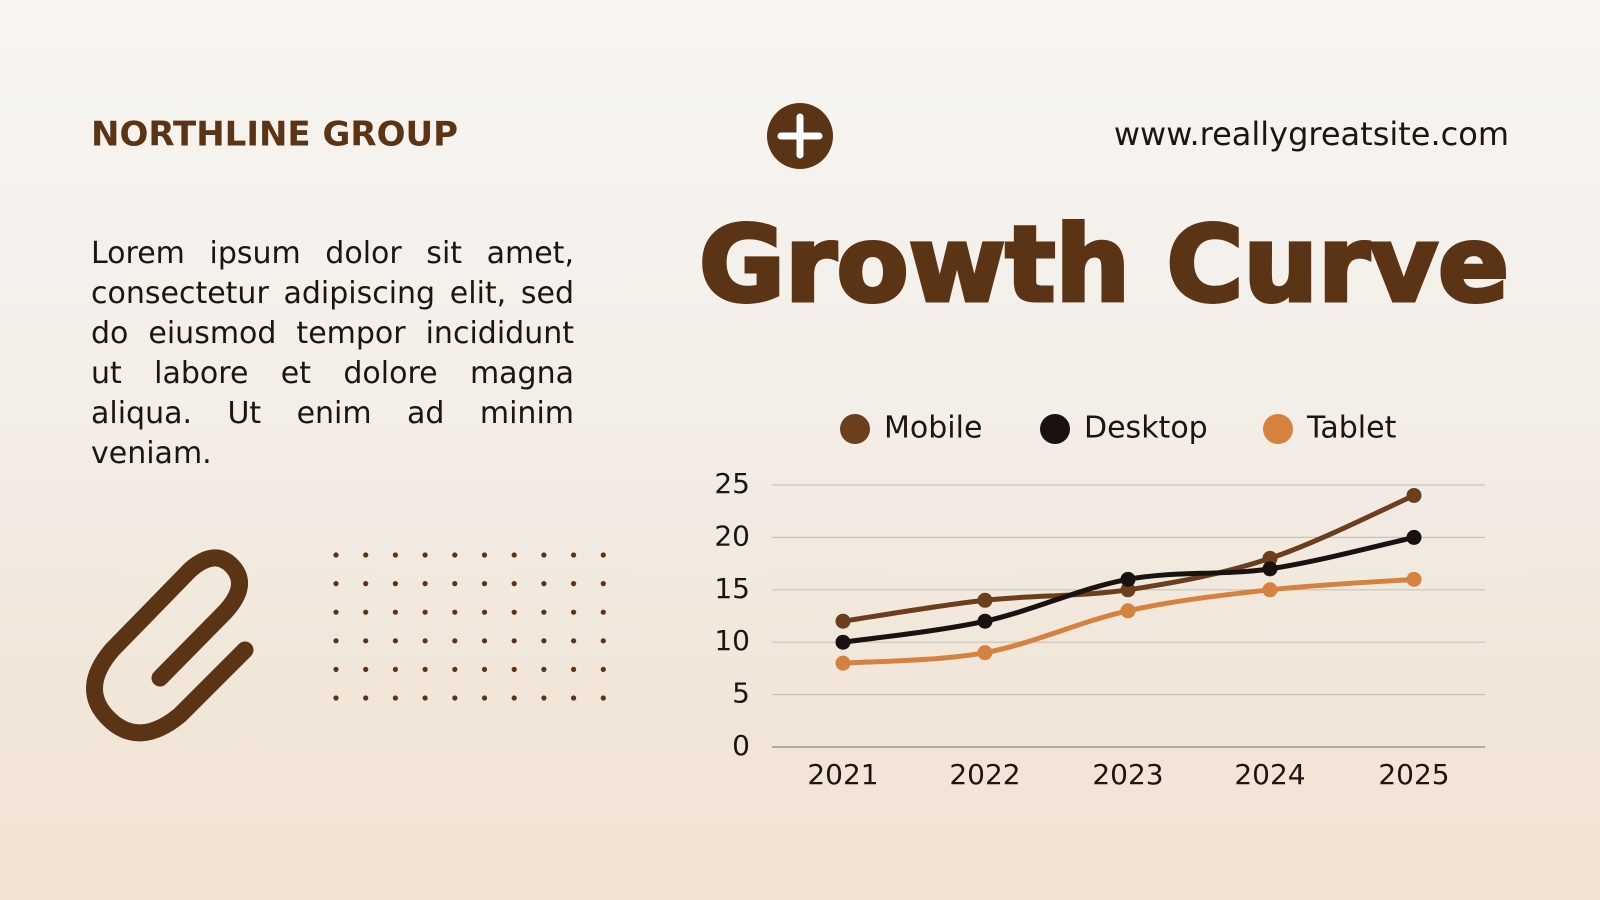 The image size is (1600, 900). What do you see at coordinates (1311, 134) in the screenshot?
I see `url: www.reallygreatsite.com` at bounding box center [1311, 134].